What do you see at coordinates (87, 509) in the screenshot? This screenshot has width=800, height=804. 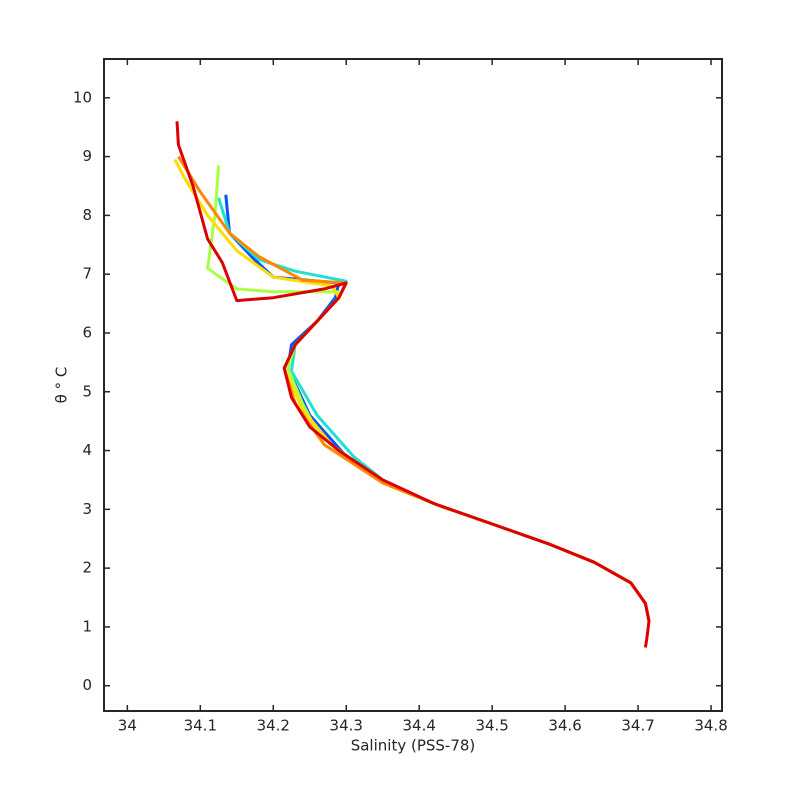 I see `y-tick-label: 3` at bounding box center [87, 509].